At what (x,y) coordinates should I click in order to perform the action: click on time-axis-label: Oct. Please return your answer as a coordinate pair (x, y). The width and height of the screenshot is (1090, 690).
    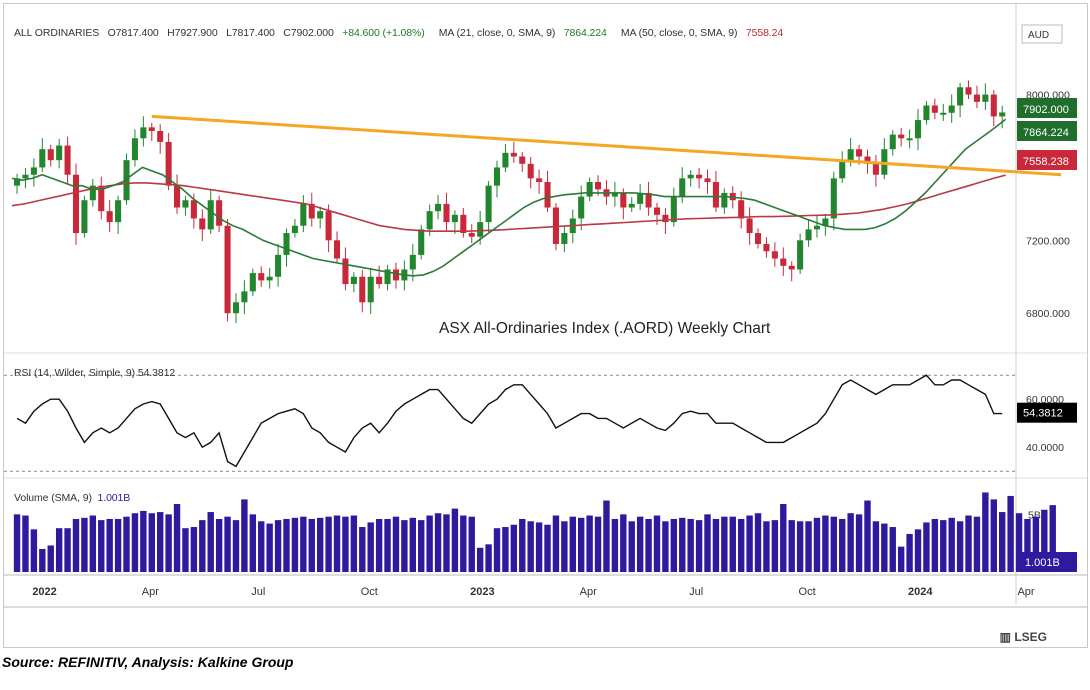
    Looking at the image, I should click on (369, 592).